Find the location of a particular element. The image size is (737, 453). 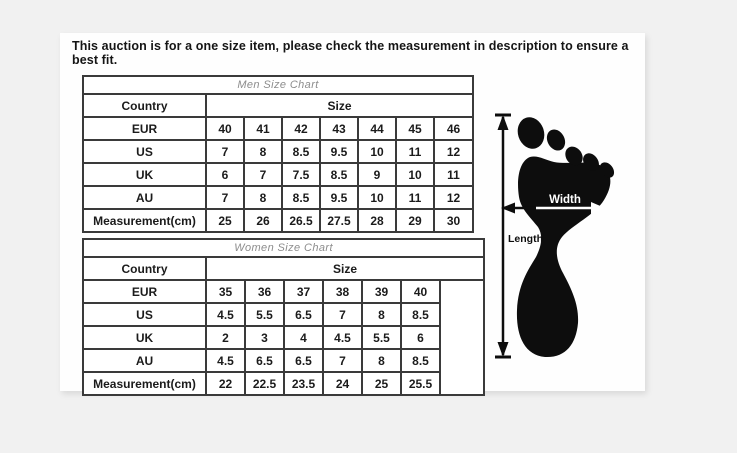

size-value-cell: 30 is located at coordinates (453, 220).